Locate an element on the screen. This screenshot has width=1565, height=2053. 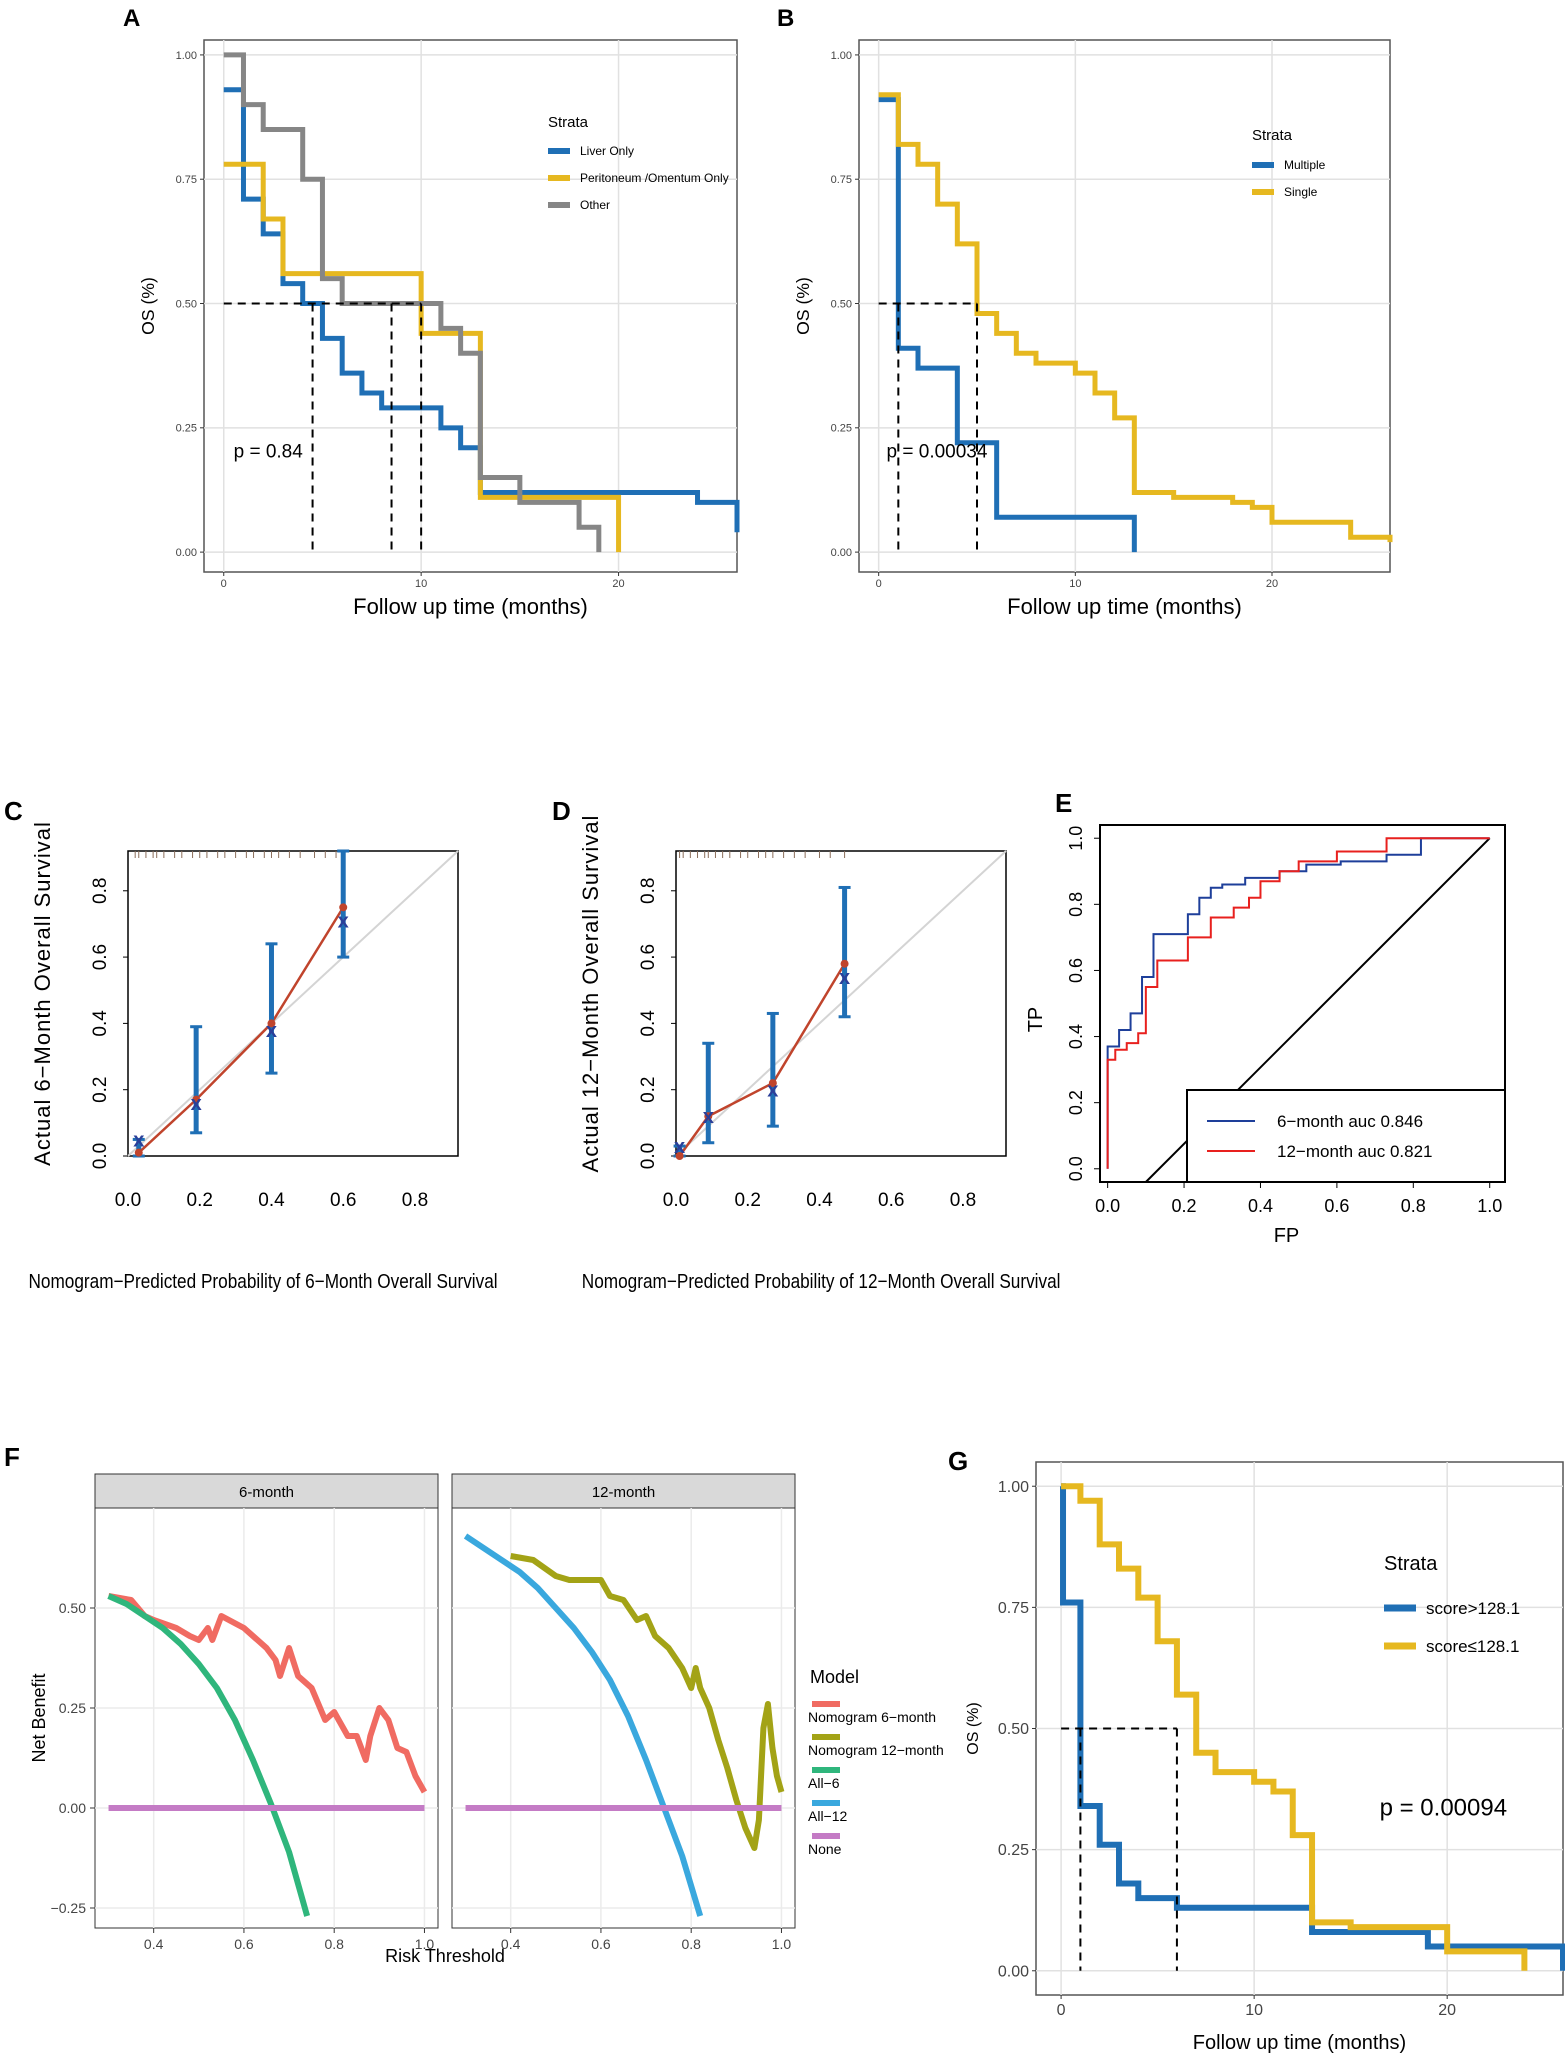
y-tick-label: 0.75 is located at coordinates (841, 180).